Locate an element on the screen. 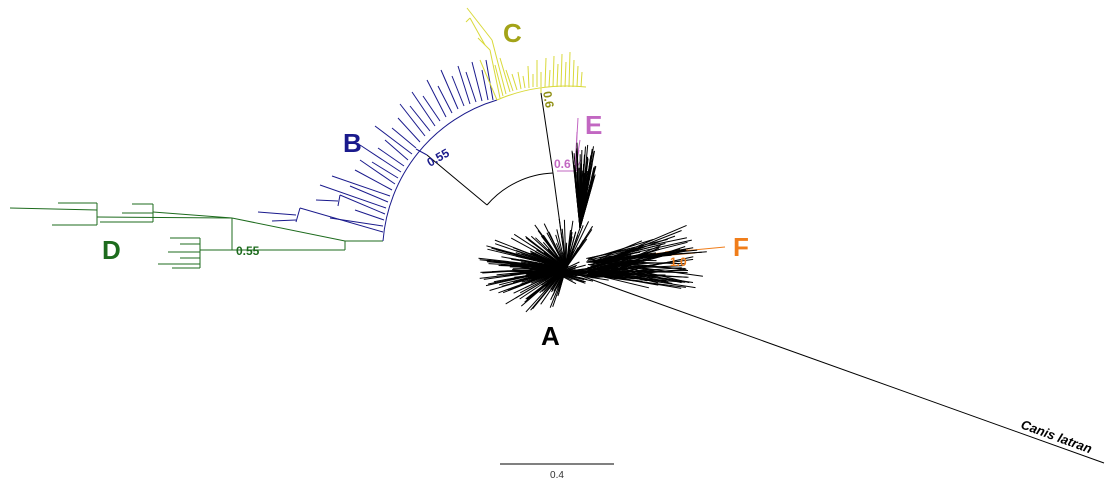  scale-bar: 0.4 is located at coordinates (557, 472).